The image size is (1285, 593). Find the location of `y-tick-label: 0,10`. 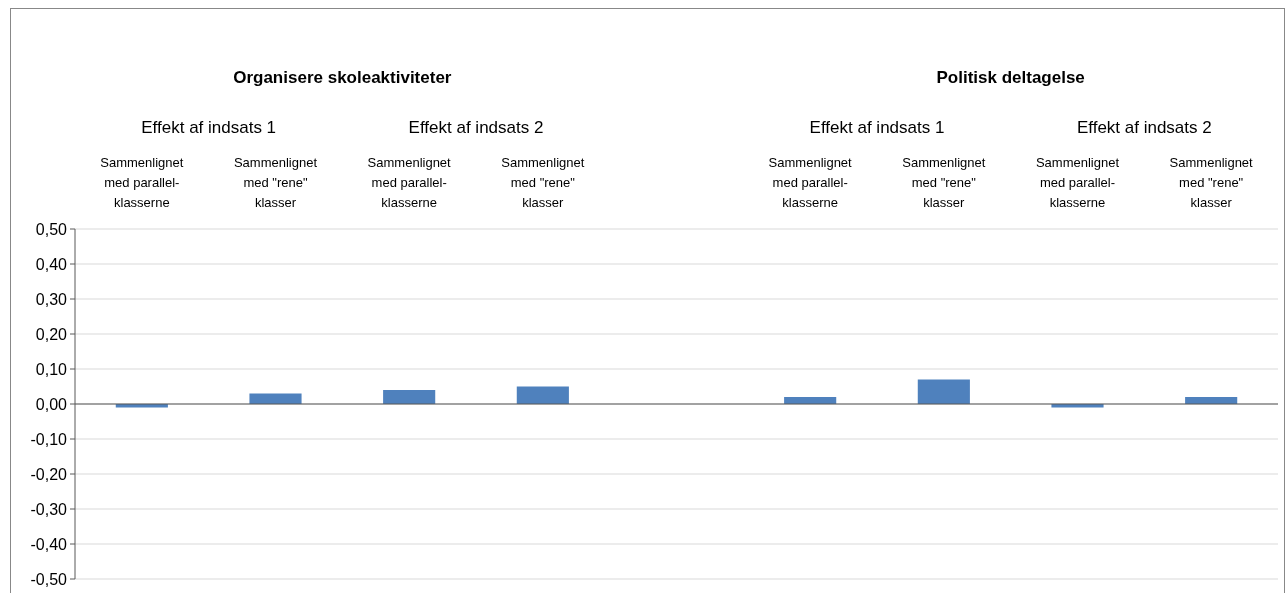

y-tick-label: 0,10 is located at coordinates (51, 369).